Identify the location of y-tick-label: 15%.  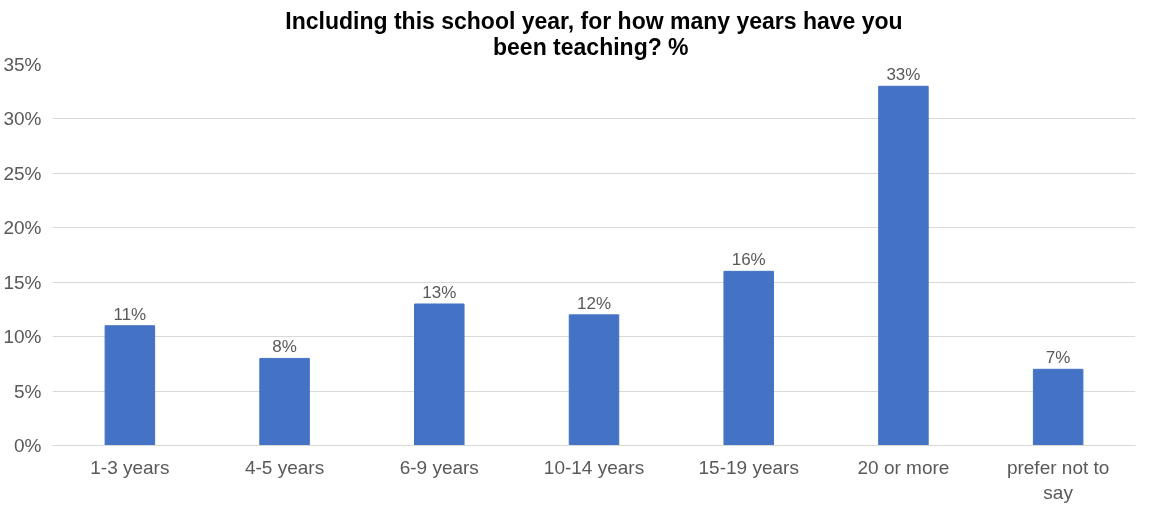
(22, 282).